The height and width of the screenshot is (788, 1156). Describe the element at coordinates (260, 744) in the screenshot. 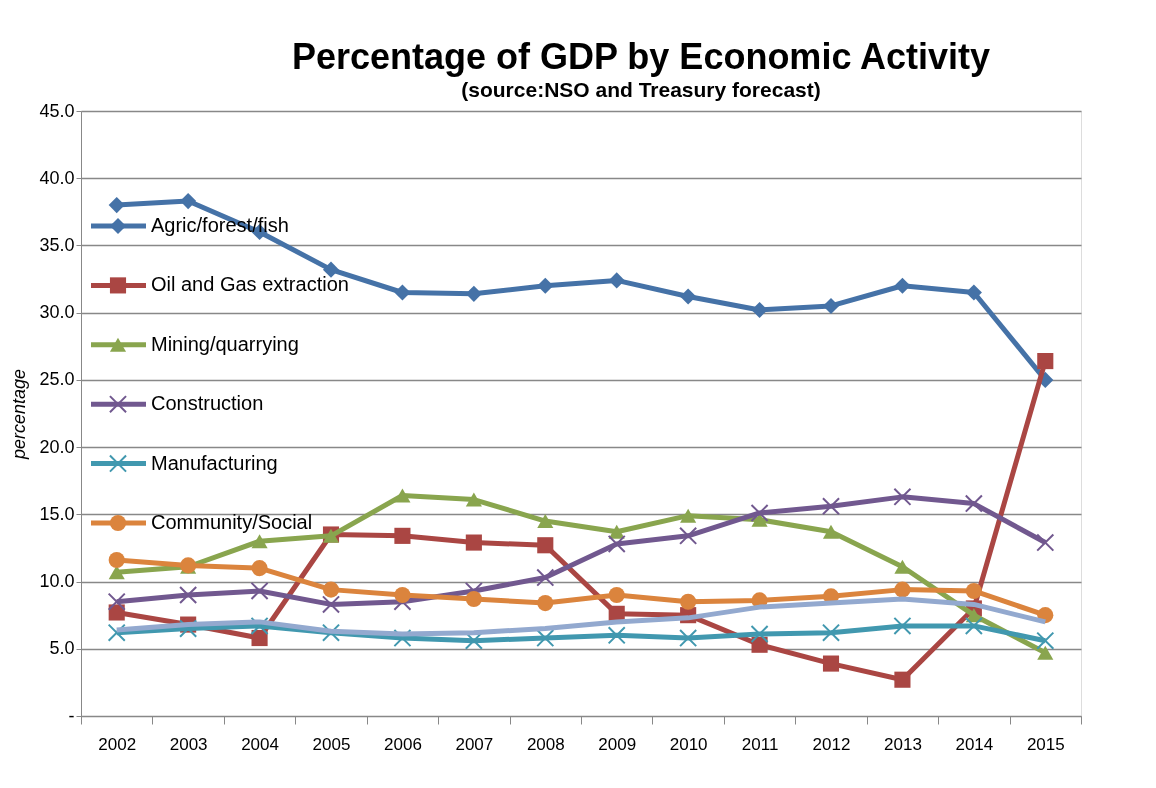

I see `x-tick-label: 2004` at that location.